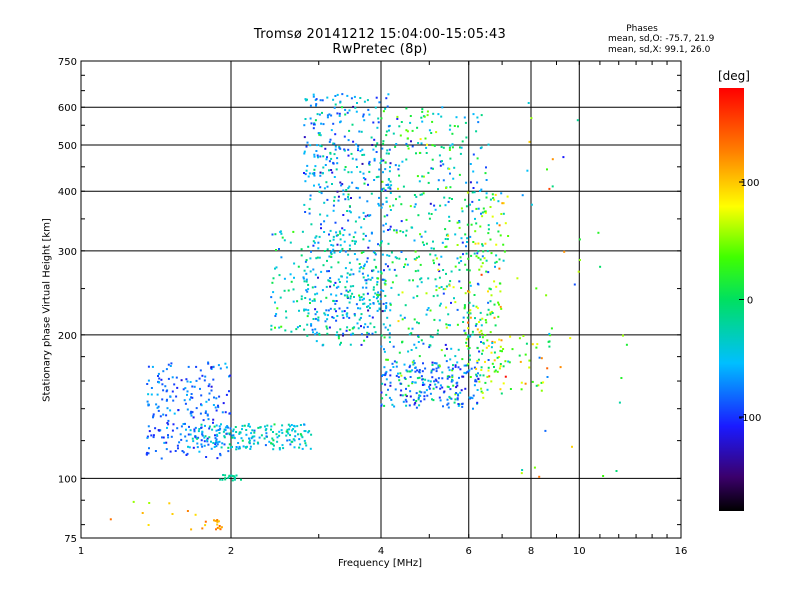 This screenshot has height=600, width=800. Describe the element at coordinates (67, 252) in the screenshot. I see `y-tick-label: 300` at that location.